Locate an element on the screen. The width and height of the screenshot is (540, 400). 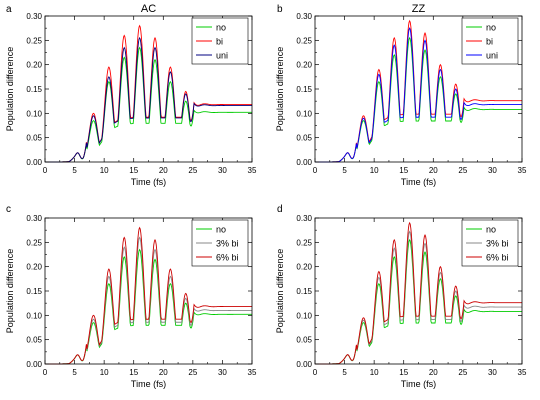
chart-title: ZZ is located at coordinates (419, 9).